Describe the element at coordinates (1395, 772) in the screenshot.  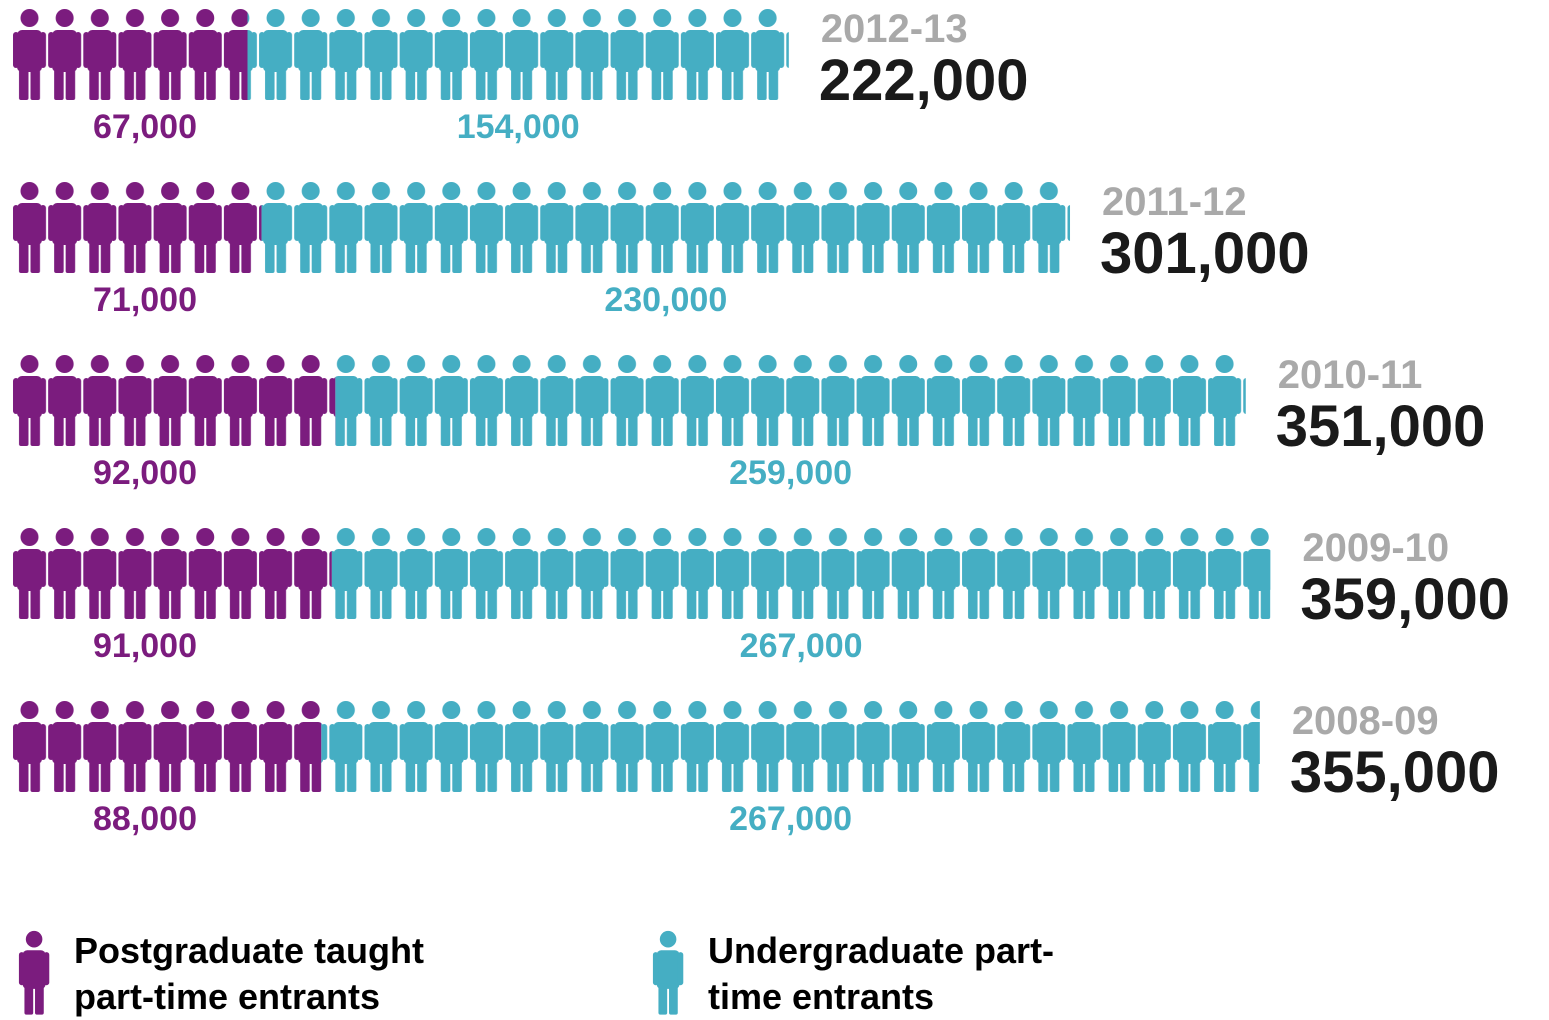
I see `total-label: 355,000` at that location.